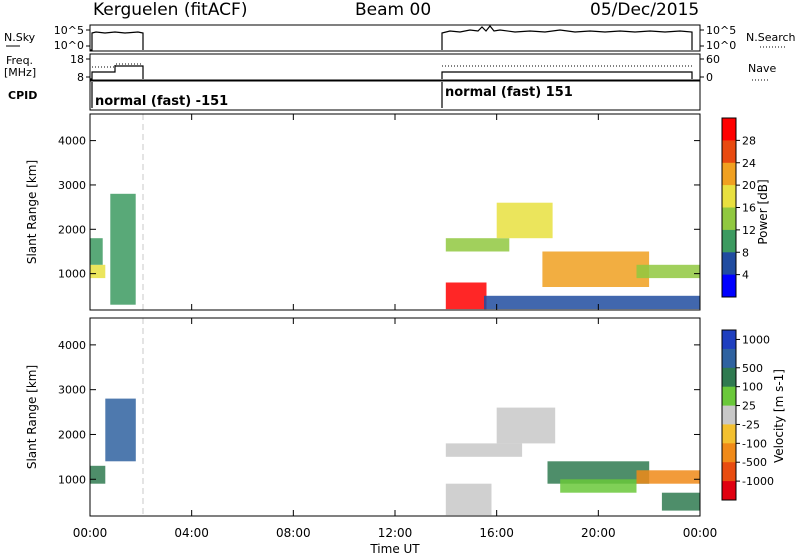 This screenshot has height=554, width=800. Describe the element at coordinates (745, 275) in the screenshot. I see `power-cbar-tick-label: 4` at that location.